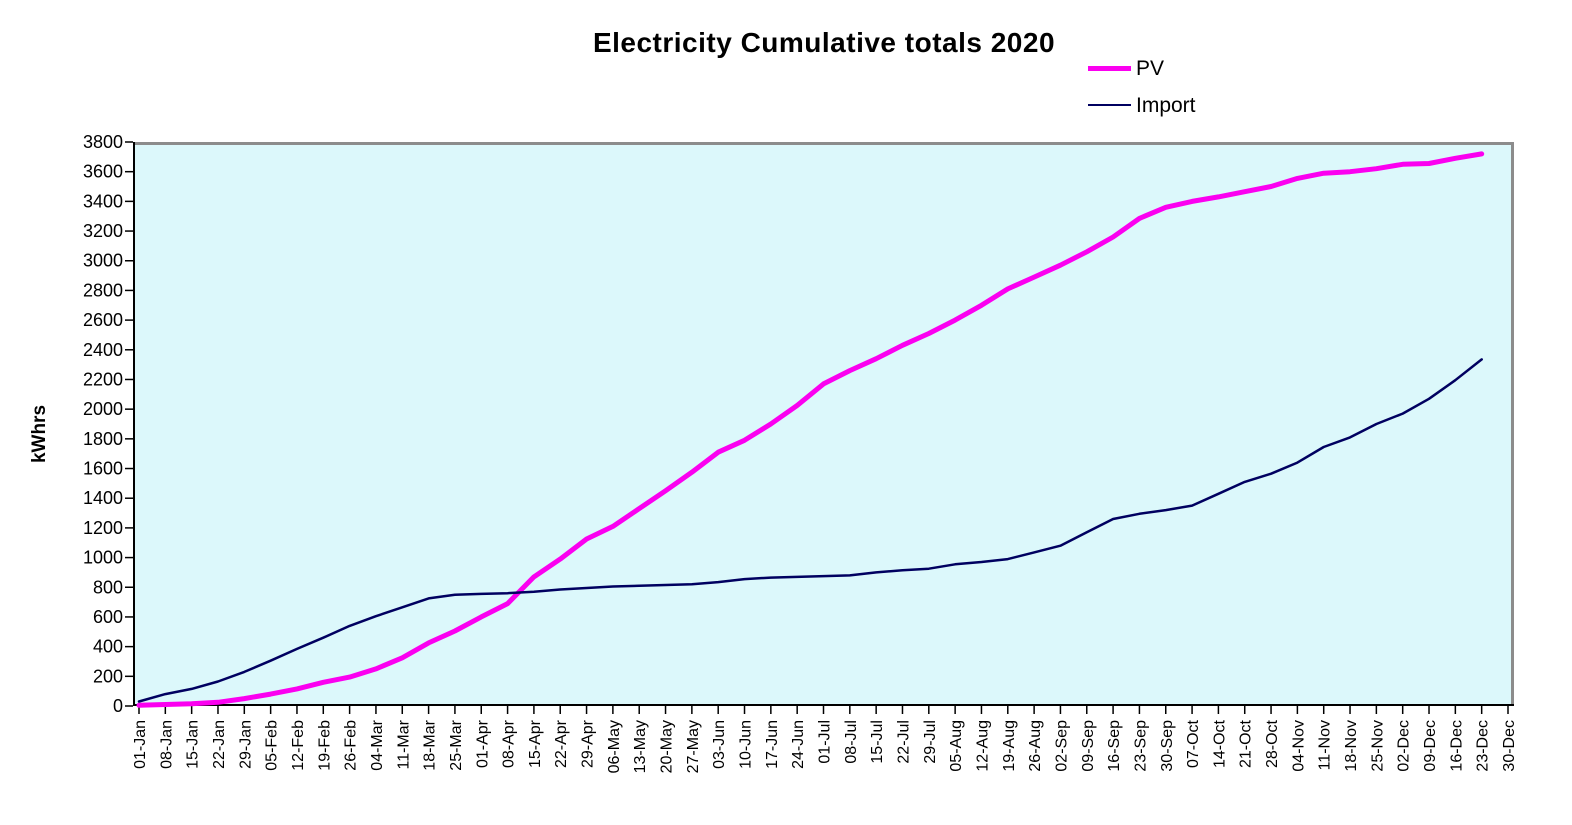 This screenshot has height=825, width=1572. What do you see at coordinates (667, 746) in the screenshot?
I see `x-tick-label: 20-May` at bounding box center [667, 746].